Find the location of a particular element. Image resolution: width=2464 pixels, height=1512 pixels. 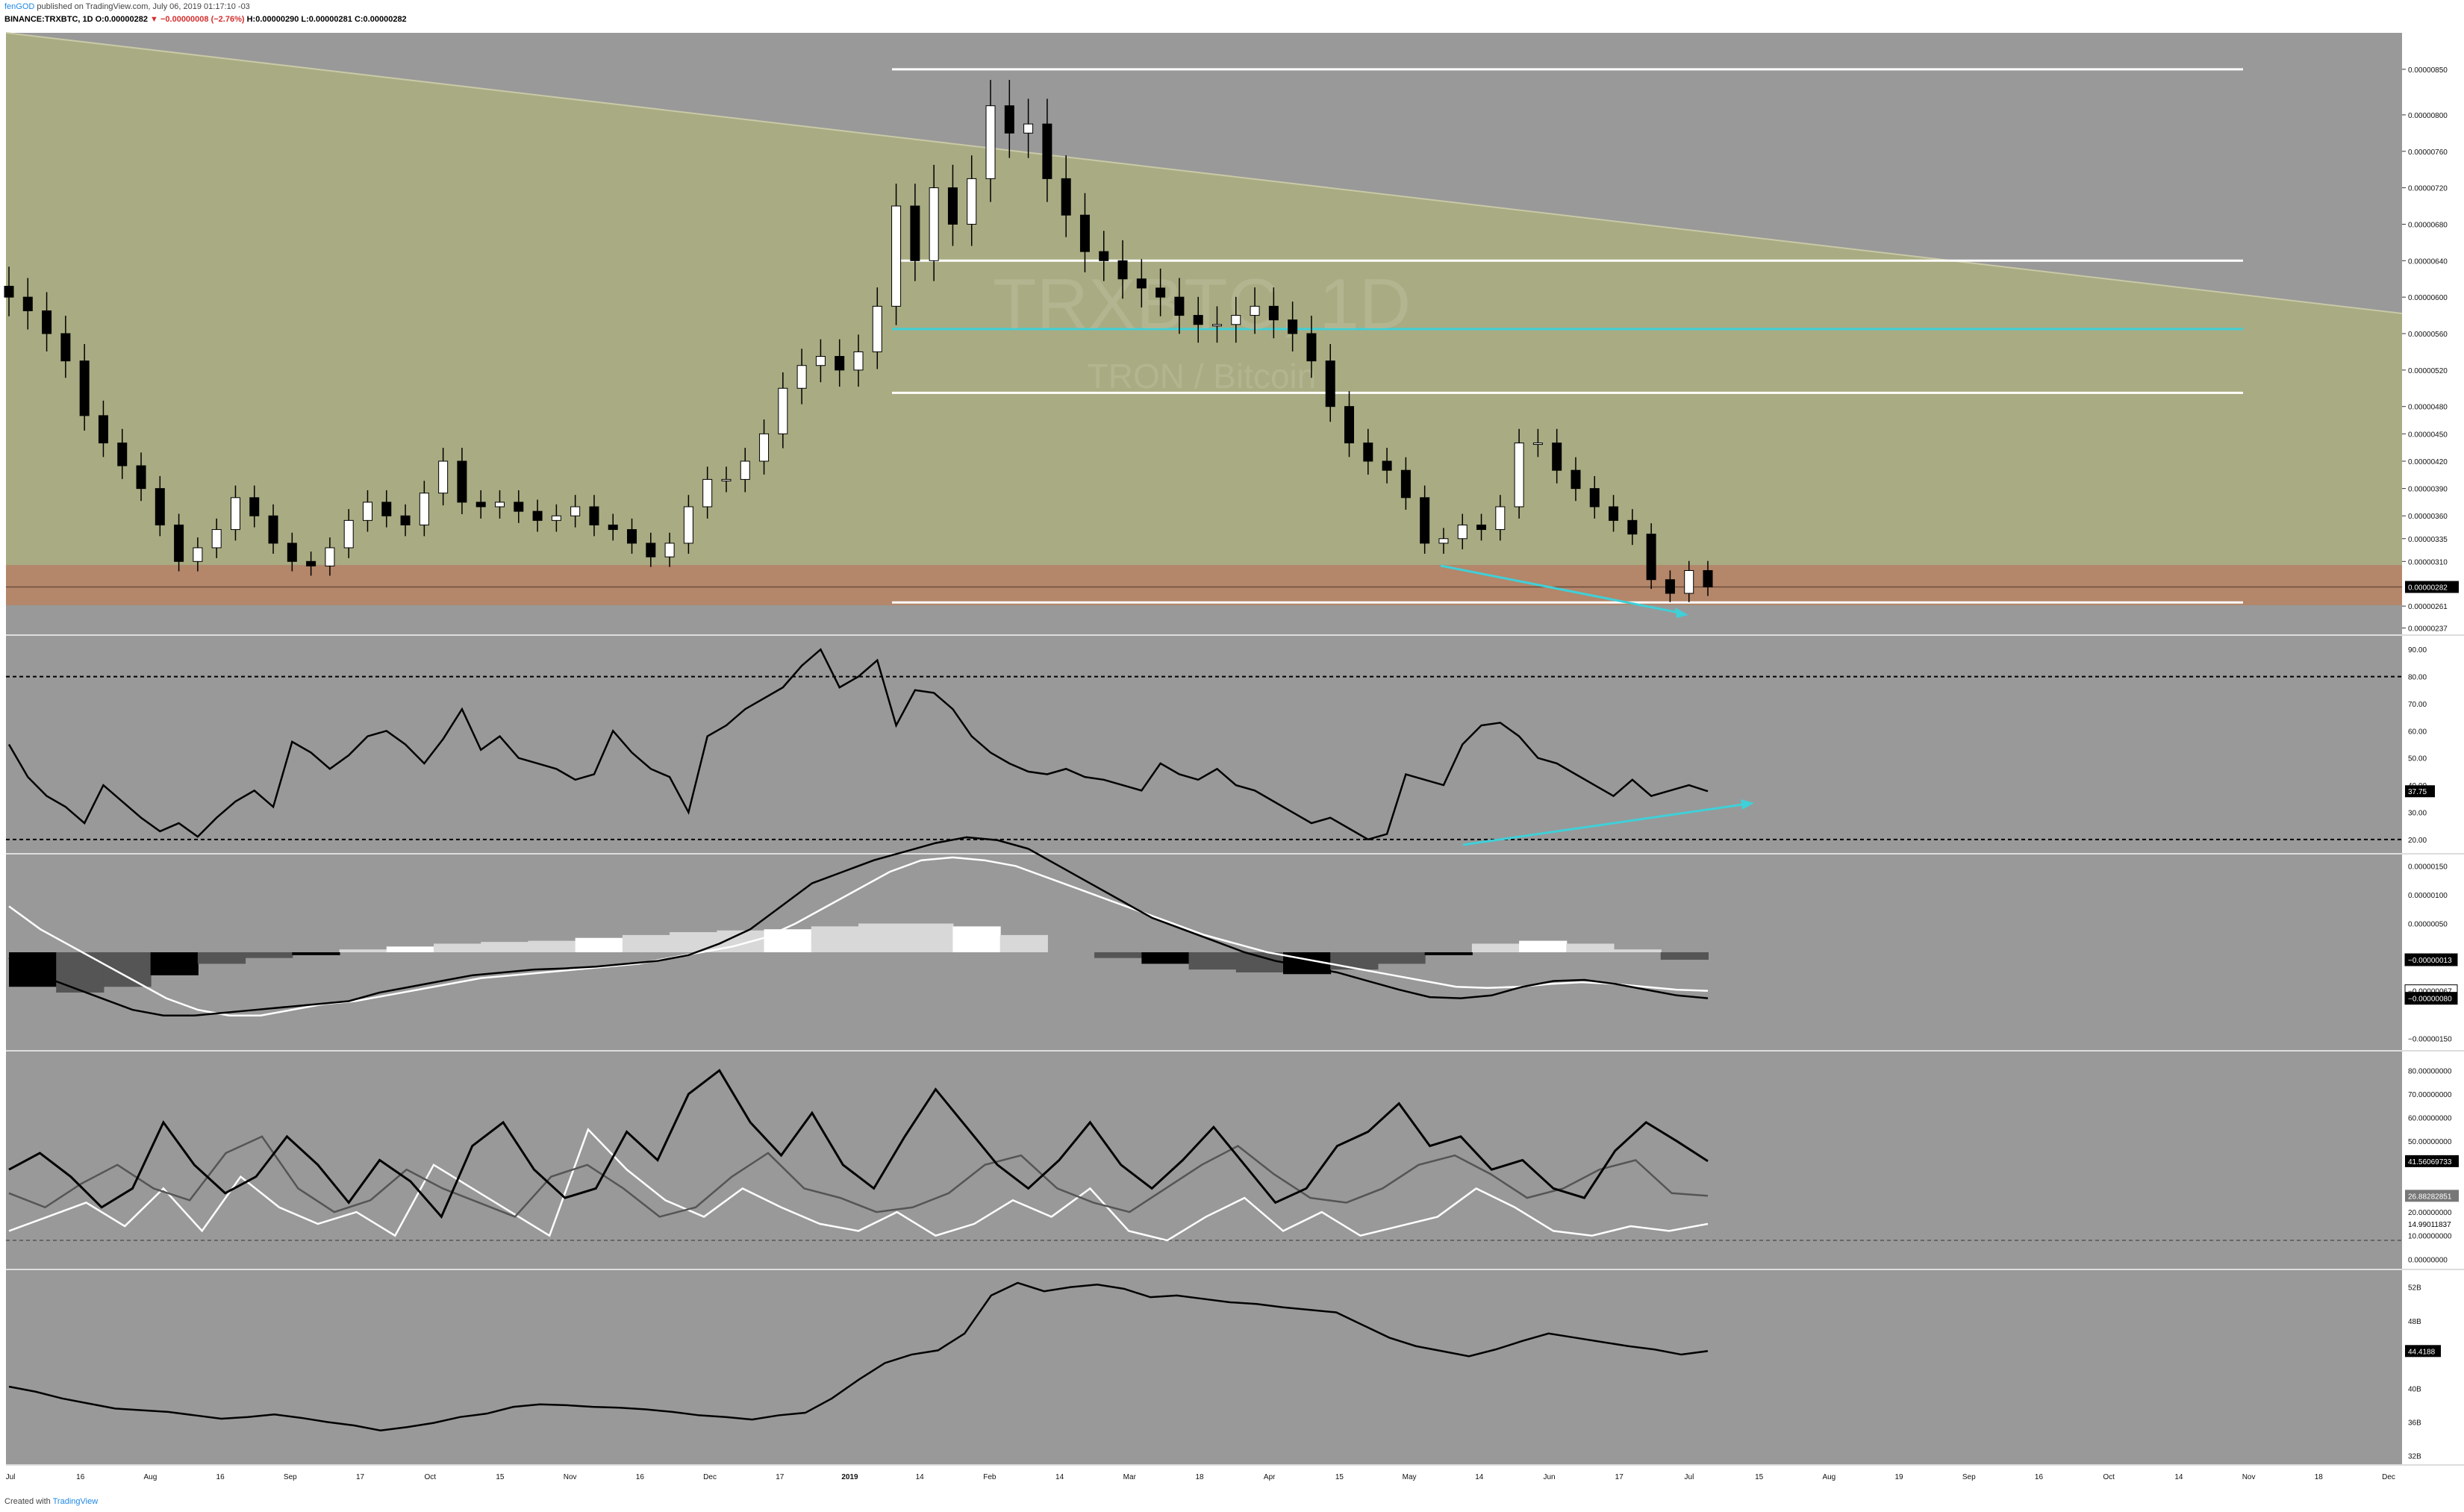

divergence-arrow-oscillator is located at coordinates (1606, 824).